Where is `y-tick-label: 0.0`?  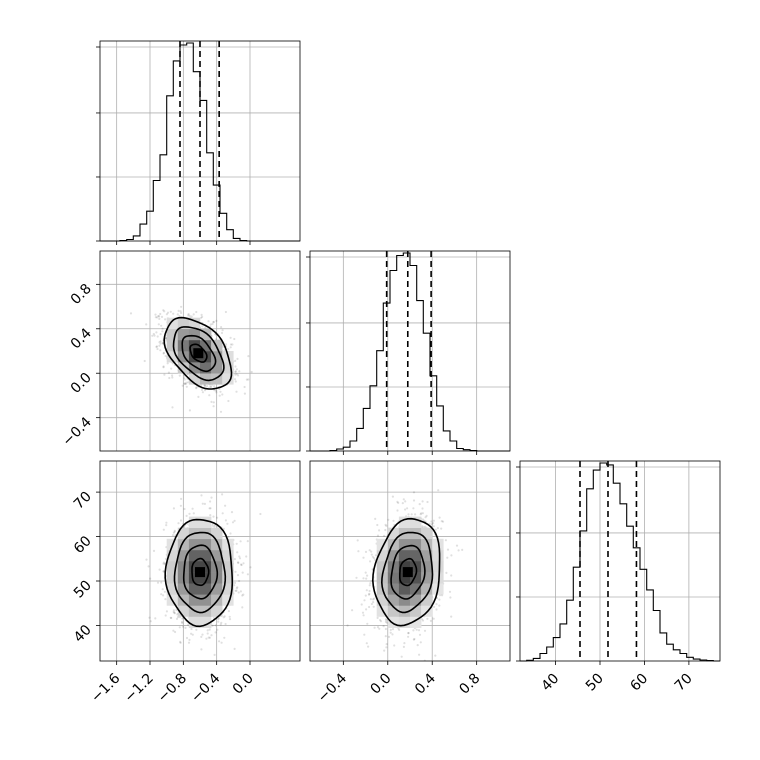 y-tick-label: 0.0 is located at coordinates (81, 383).